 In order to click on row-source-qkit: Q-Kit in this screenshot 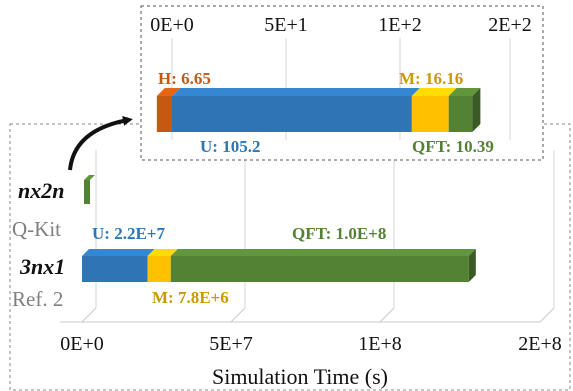, I will do `click(36, 229)`.